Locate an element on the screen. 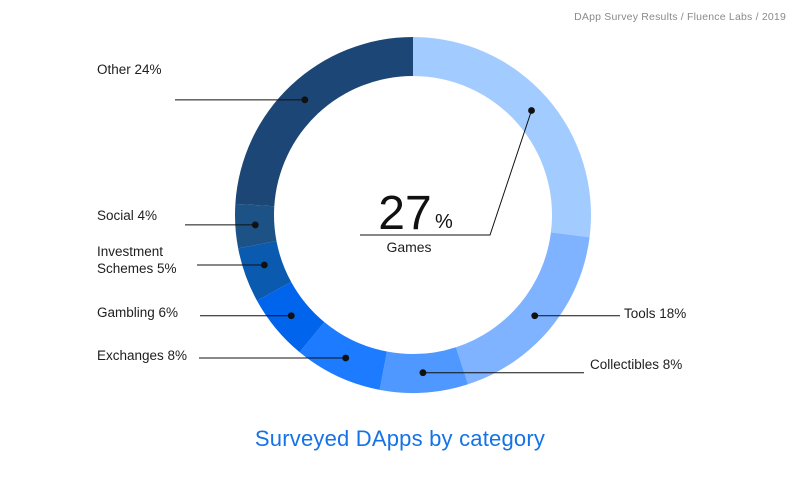  dot-collectibles is located at coordinates (423, 373).